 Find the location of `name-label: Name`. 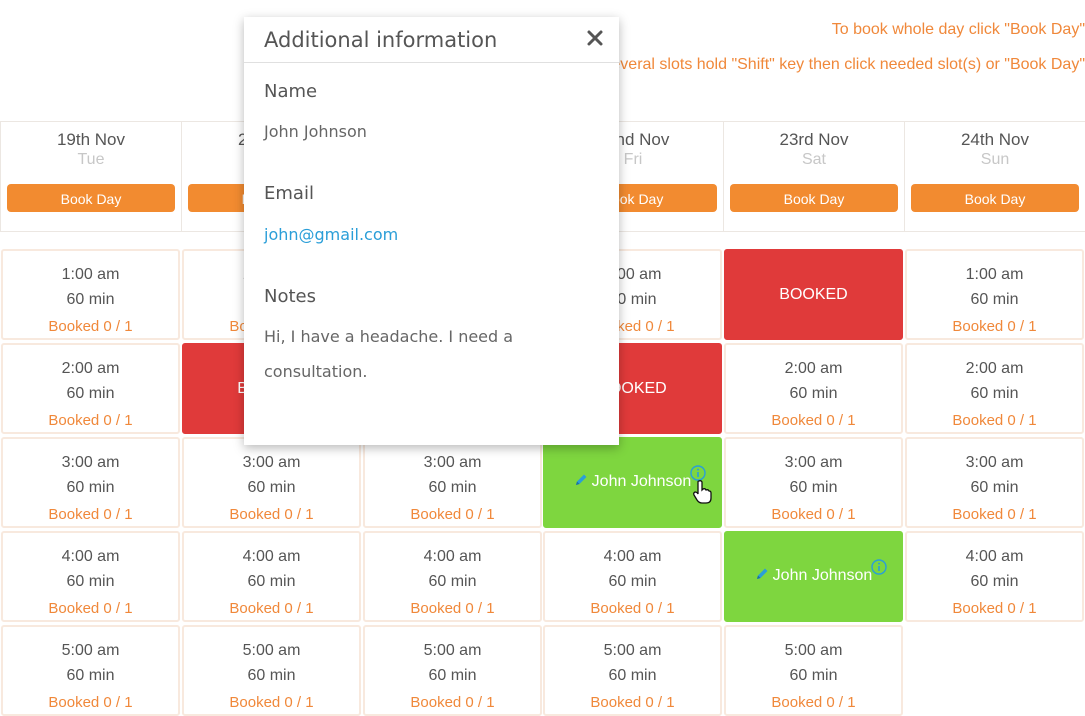

name-label: Name is located at coordinates (291, 91).